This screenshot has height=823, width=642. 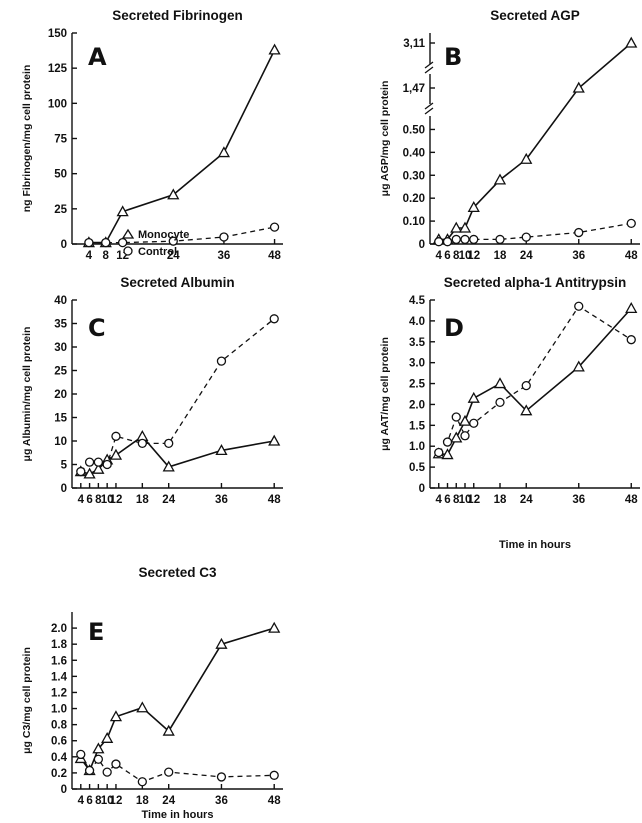 I want to click on legend-item-monocyte: Monocyte, so click(x=155, y=234).